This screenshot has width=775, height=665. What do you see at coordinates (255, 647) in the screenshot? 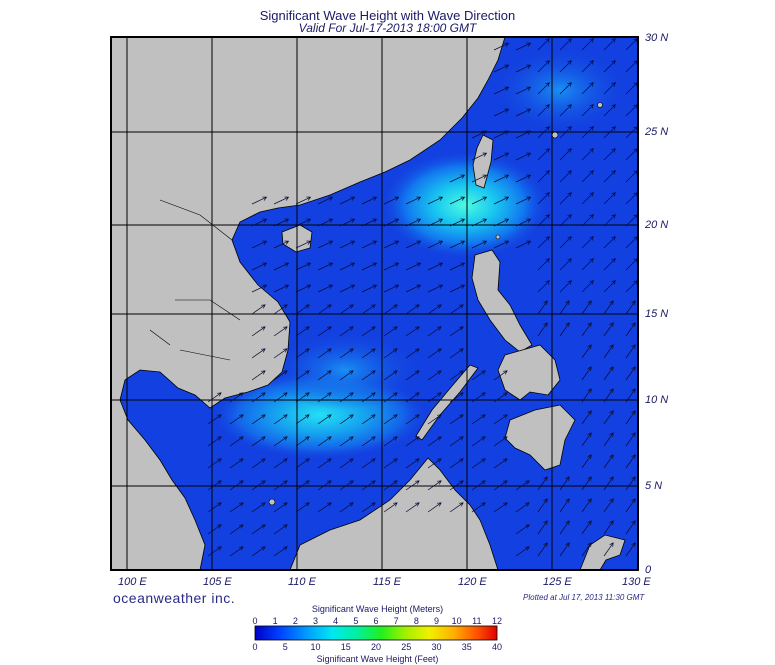
I see `legend-feet-tick: 0` at bounding box center [255, 647].